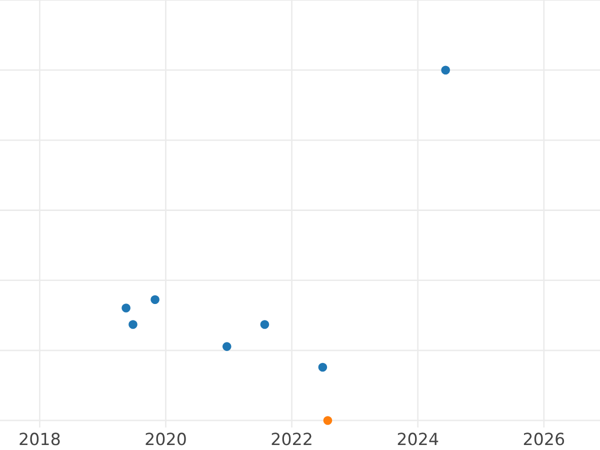 This screenshot has width=600, height=450. What do you see at coordinates (166, 439) in the screenshot?
I see `x-tick-label: 2020` at bounding box center [166, 439].